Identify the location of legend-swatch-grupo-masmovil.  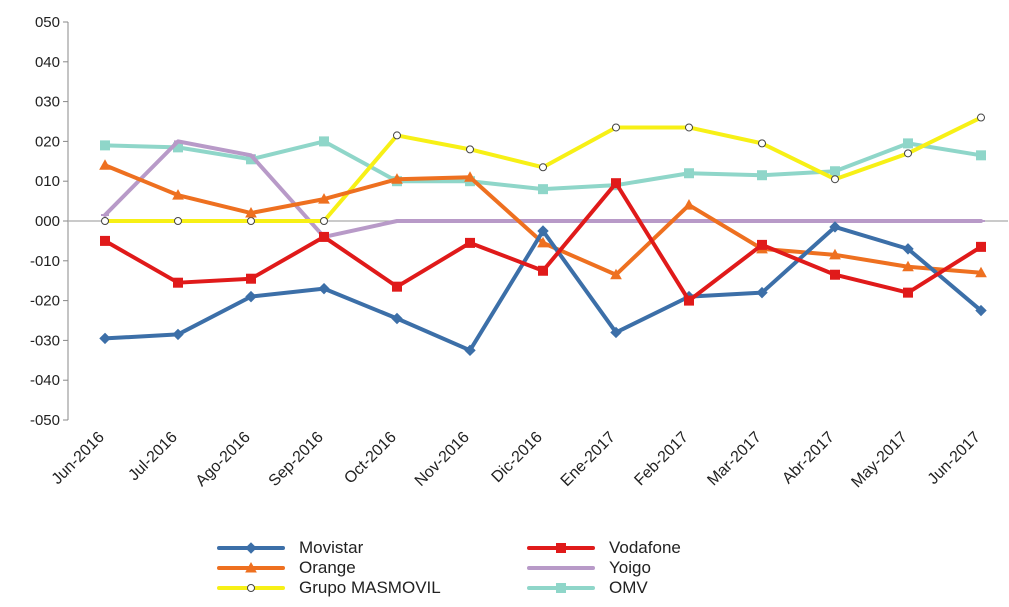
(251, 588).